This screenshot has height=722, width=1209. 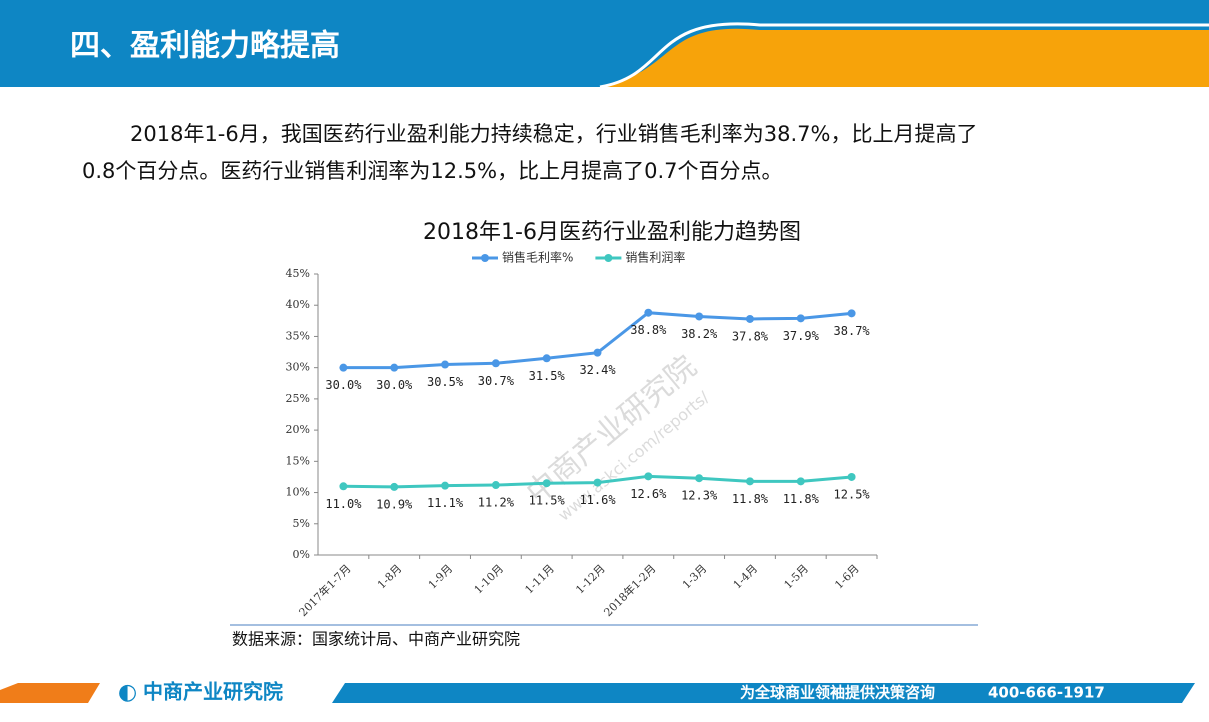 I want to click on data-label: 37.8%, so click(x=750, y=336).